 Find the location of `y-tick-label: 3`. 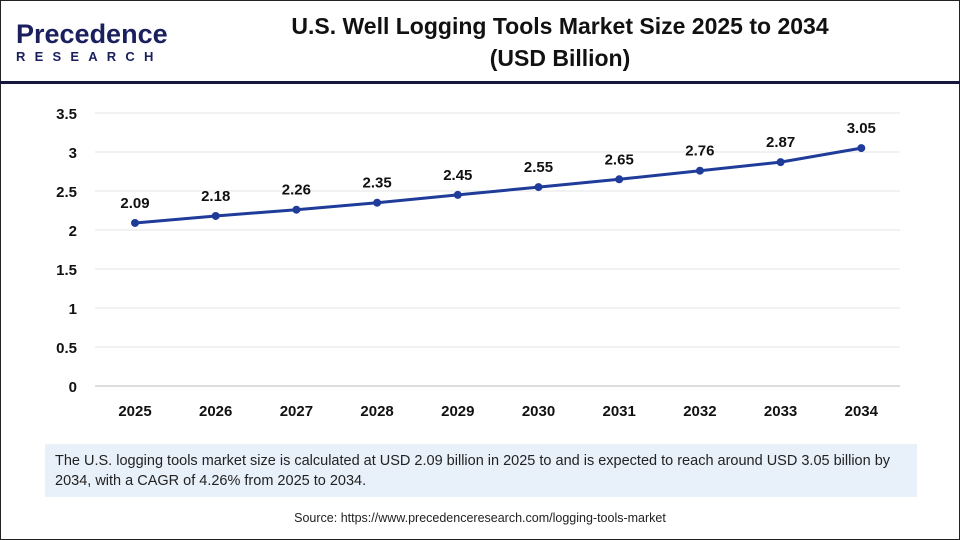

y-tick-label: 3 is located at coordinates (73, 153).